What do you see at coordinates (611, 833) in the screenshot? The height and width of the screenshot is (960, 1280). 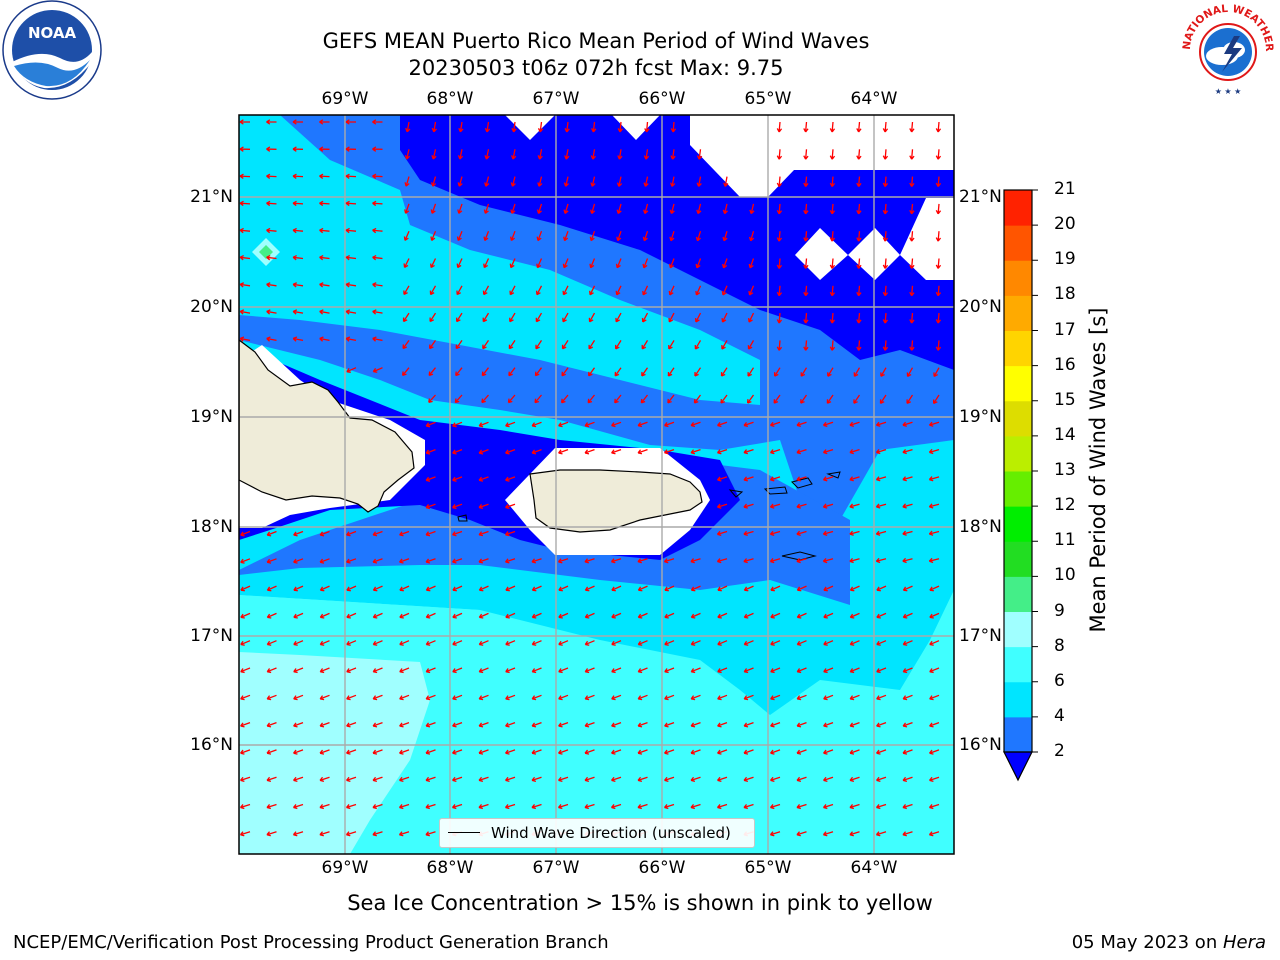 I see `legend-label: Wind Wave Direction (unscaled)` at bounding box center [611, 833].